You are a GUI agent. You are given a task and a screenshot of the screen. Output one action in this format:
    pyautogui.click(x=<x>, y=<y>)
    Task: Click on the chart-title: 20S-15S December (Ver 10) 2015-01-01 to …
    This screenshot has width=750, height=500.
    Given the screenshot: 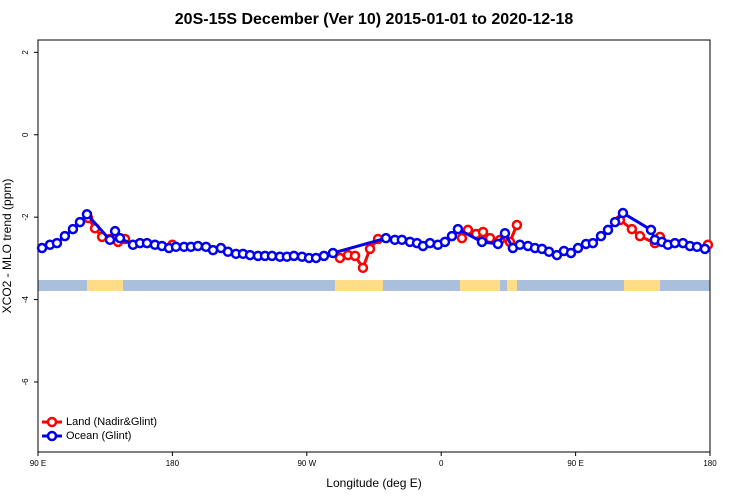 What is the action you would take?
    pyautogui.click(x=374, y=19)
    